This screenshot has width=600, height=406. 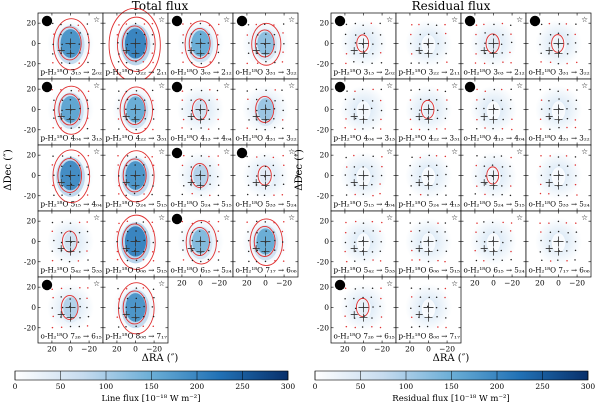 What do you see at coordinates (15, 386) in the screenshot?
I see `colorbar-tick-label: 0` at bounding box center [15, 386].